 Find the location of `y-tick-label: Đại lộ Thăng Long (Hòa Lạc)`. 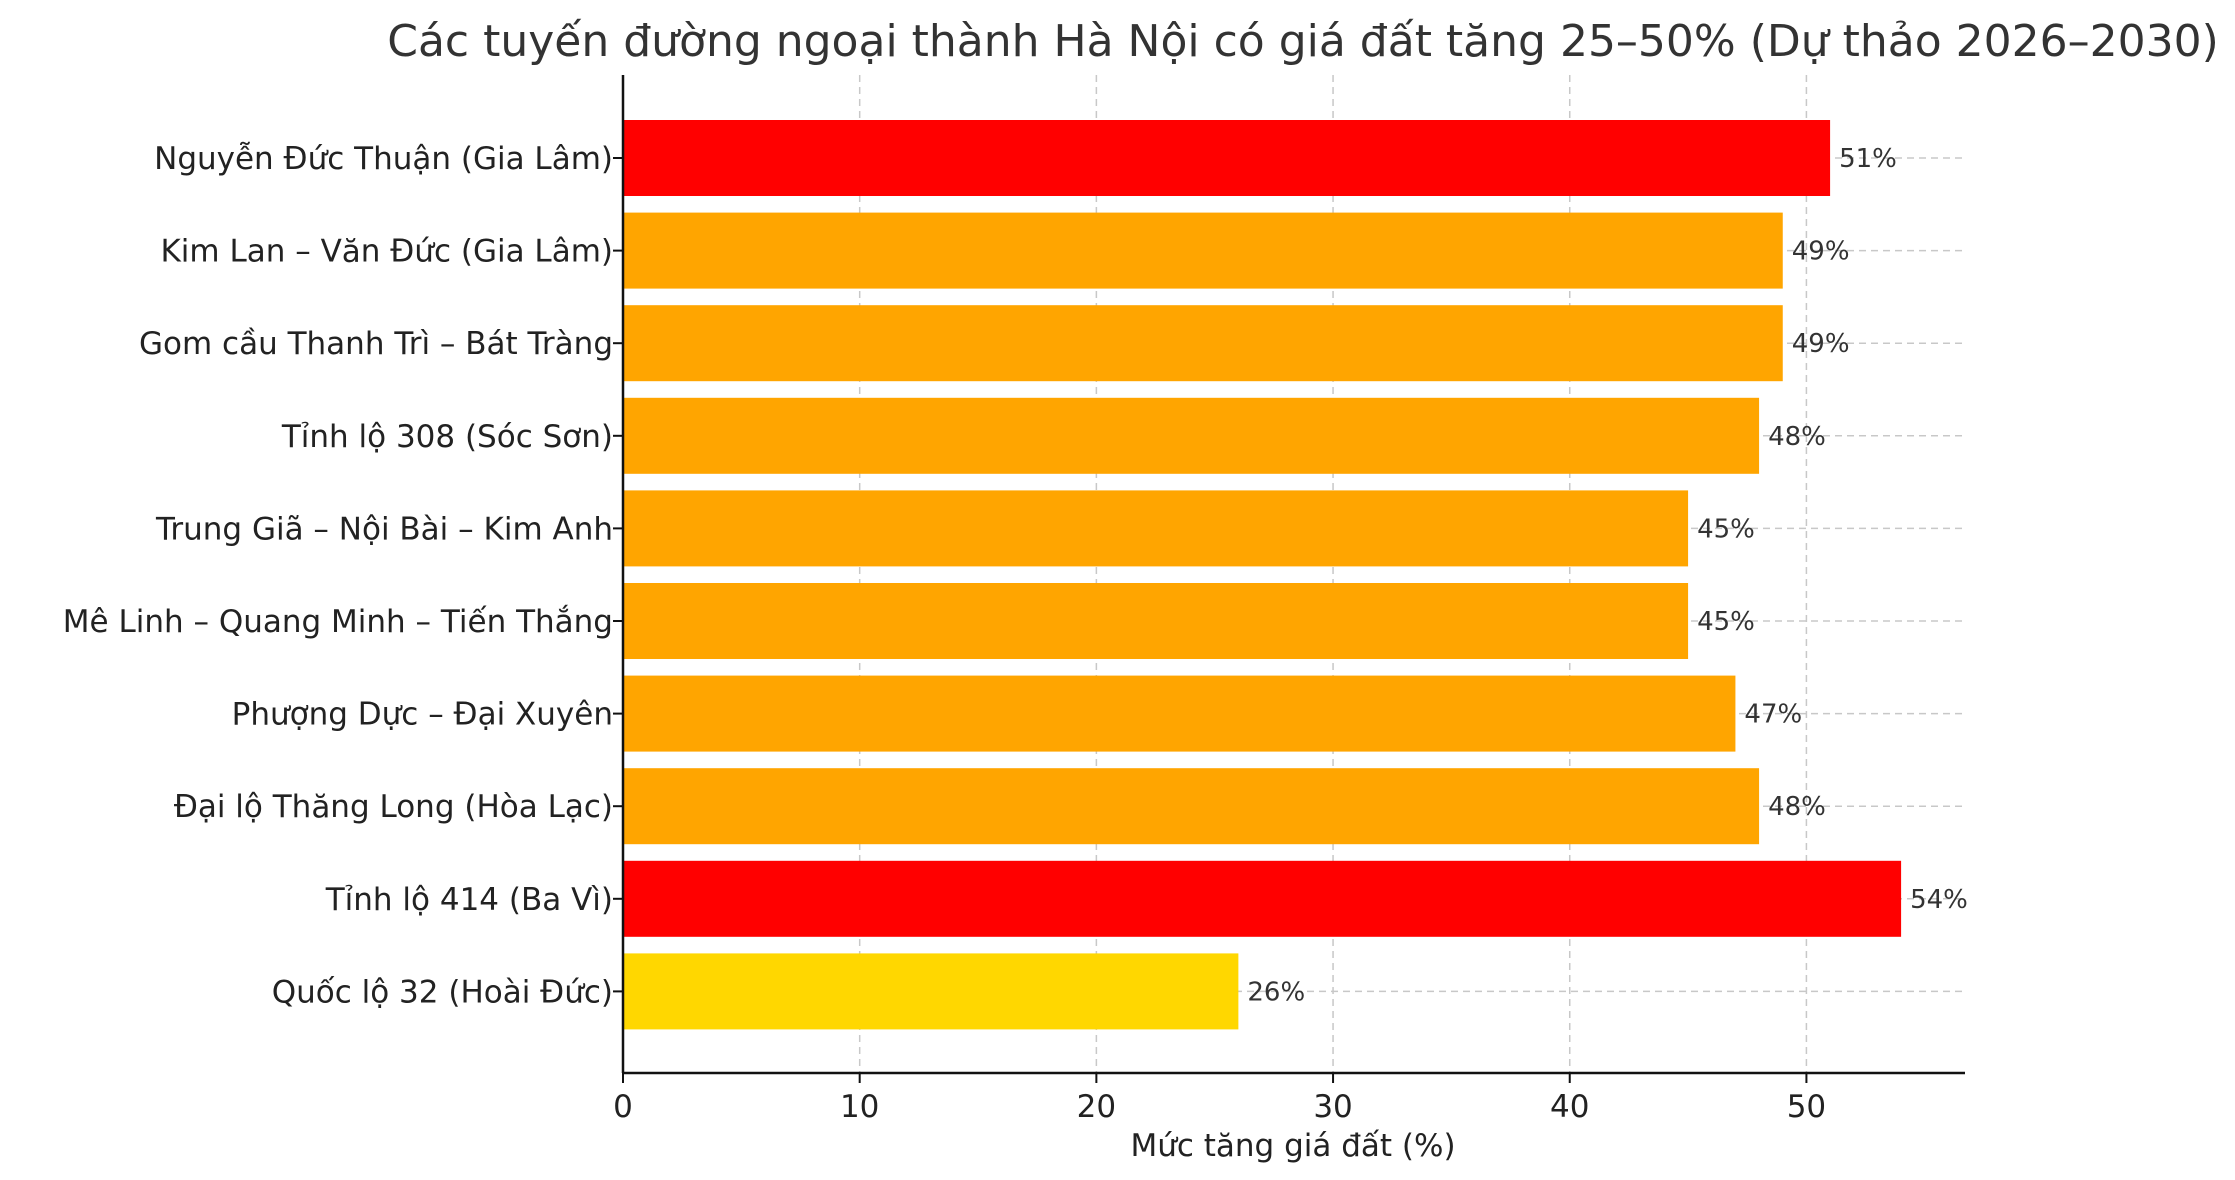

y-tick-label: Đại lộ Thăng Long (Hòa Lạc) is located at coordinates (393, 807).